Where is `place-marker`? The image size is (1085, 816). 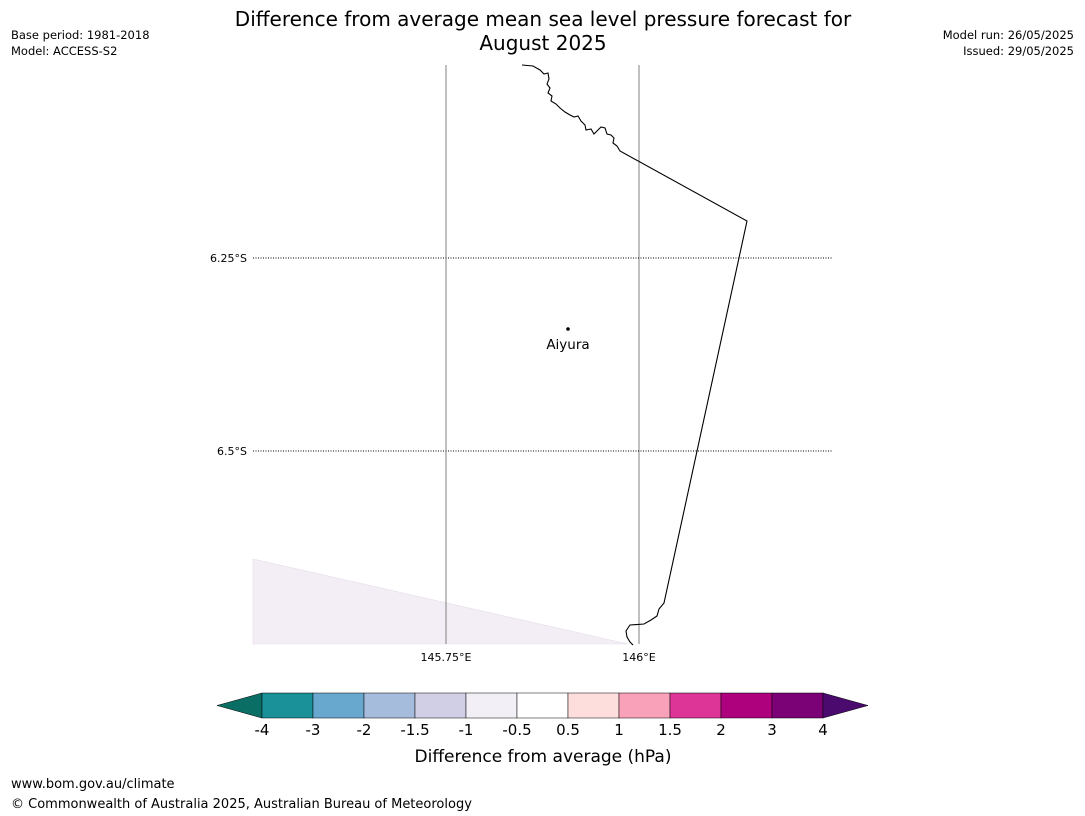
place-marker is located at coordinates (568, 329).